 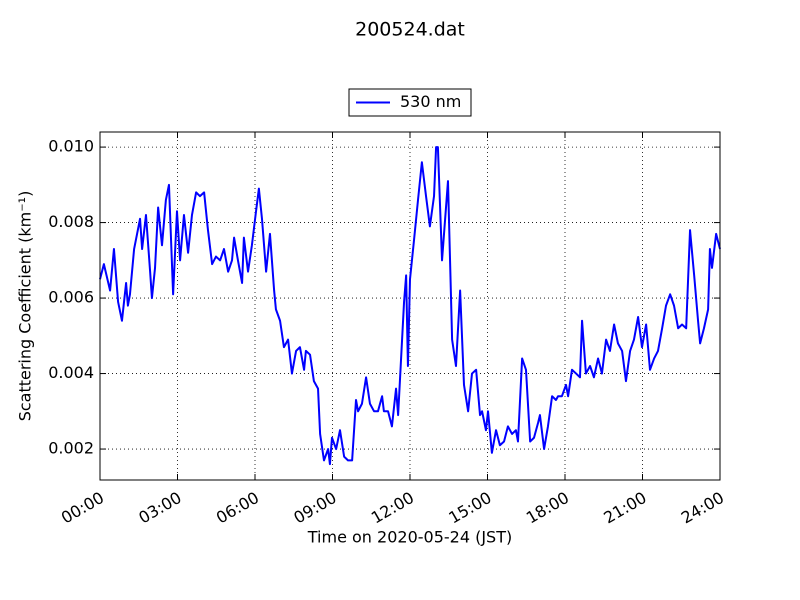 What do you see at coordinates (71, 221) in the screenshot?
I see `y-tick-label: 0.008` at bounding box center [71, 221].